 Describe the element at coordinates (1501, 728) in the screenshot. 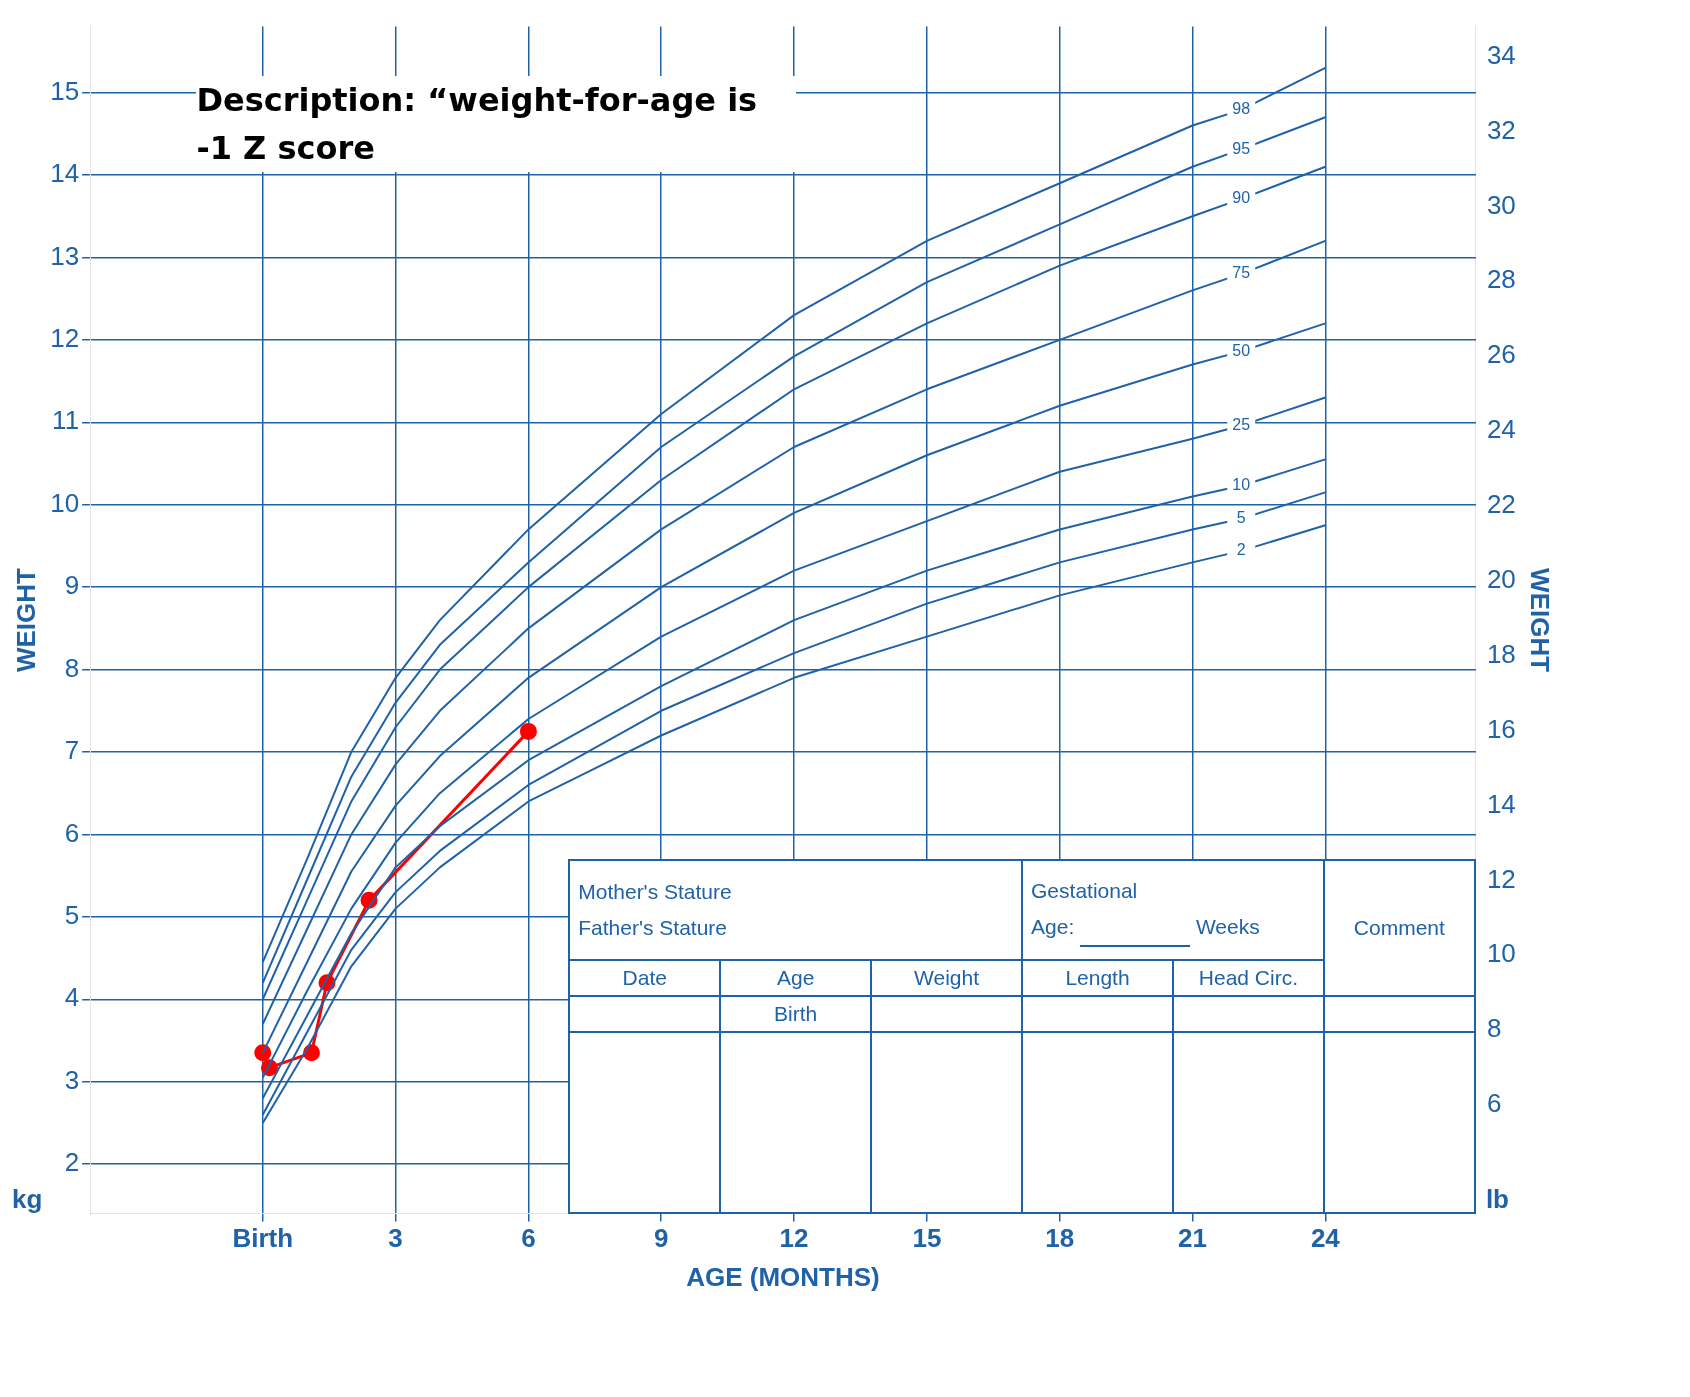

I see `y2-tick-label: 16` at that location.